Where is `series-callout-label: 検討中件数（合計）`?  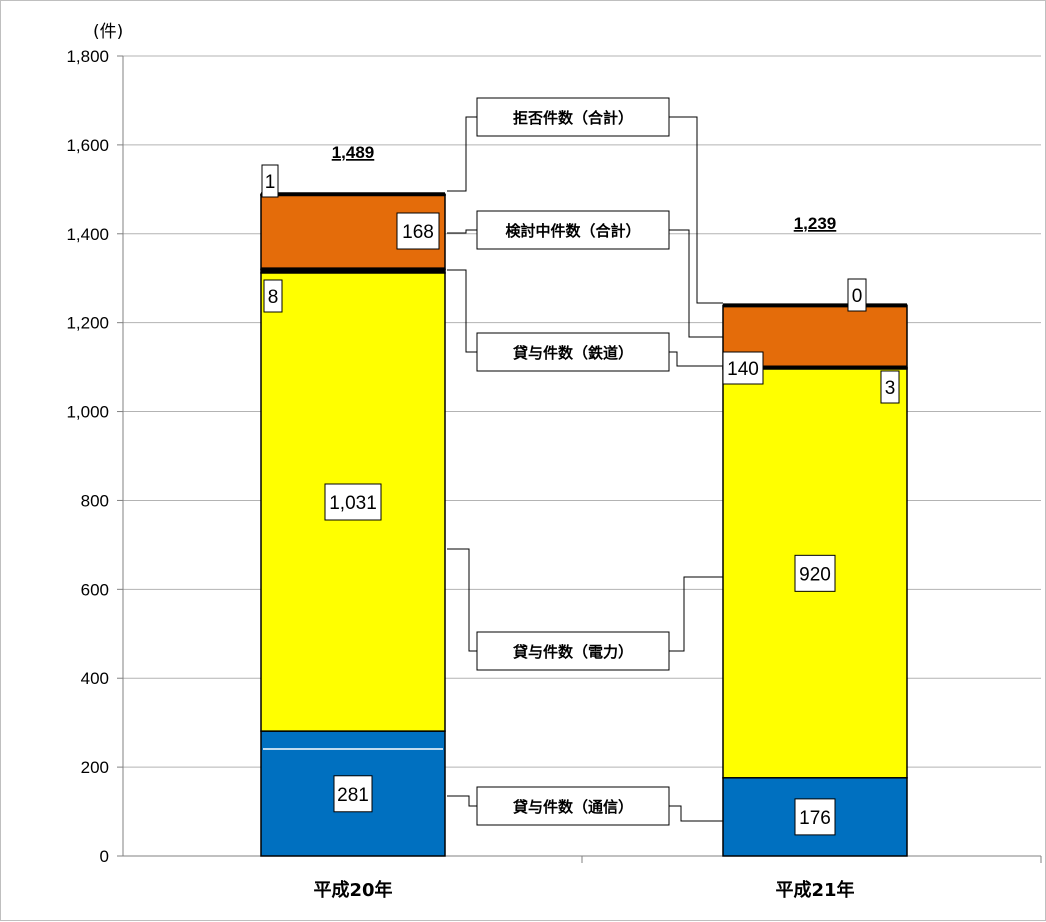
series-callout-label: 検討中件数（合計） is located at coordinates (572, 231).